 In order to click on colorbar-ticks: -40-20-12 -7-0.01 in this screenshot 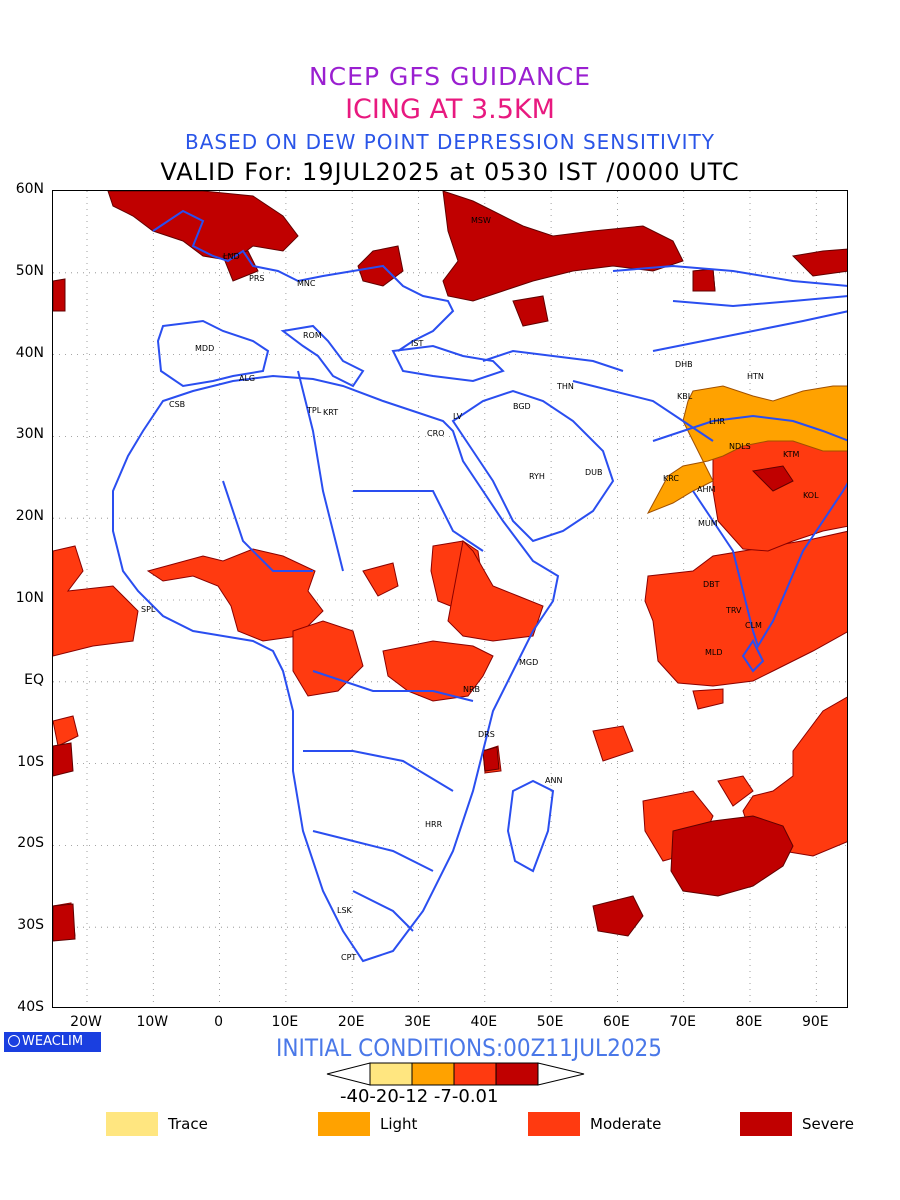, I will do `click(419, 1096)`.